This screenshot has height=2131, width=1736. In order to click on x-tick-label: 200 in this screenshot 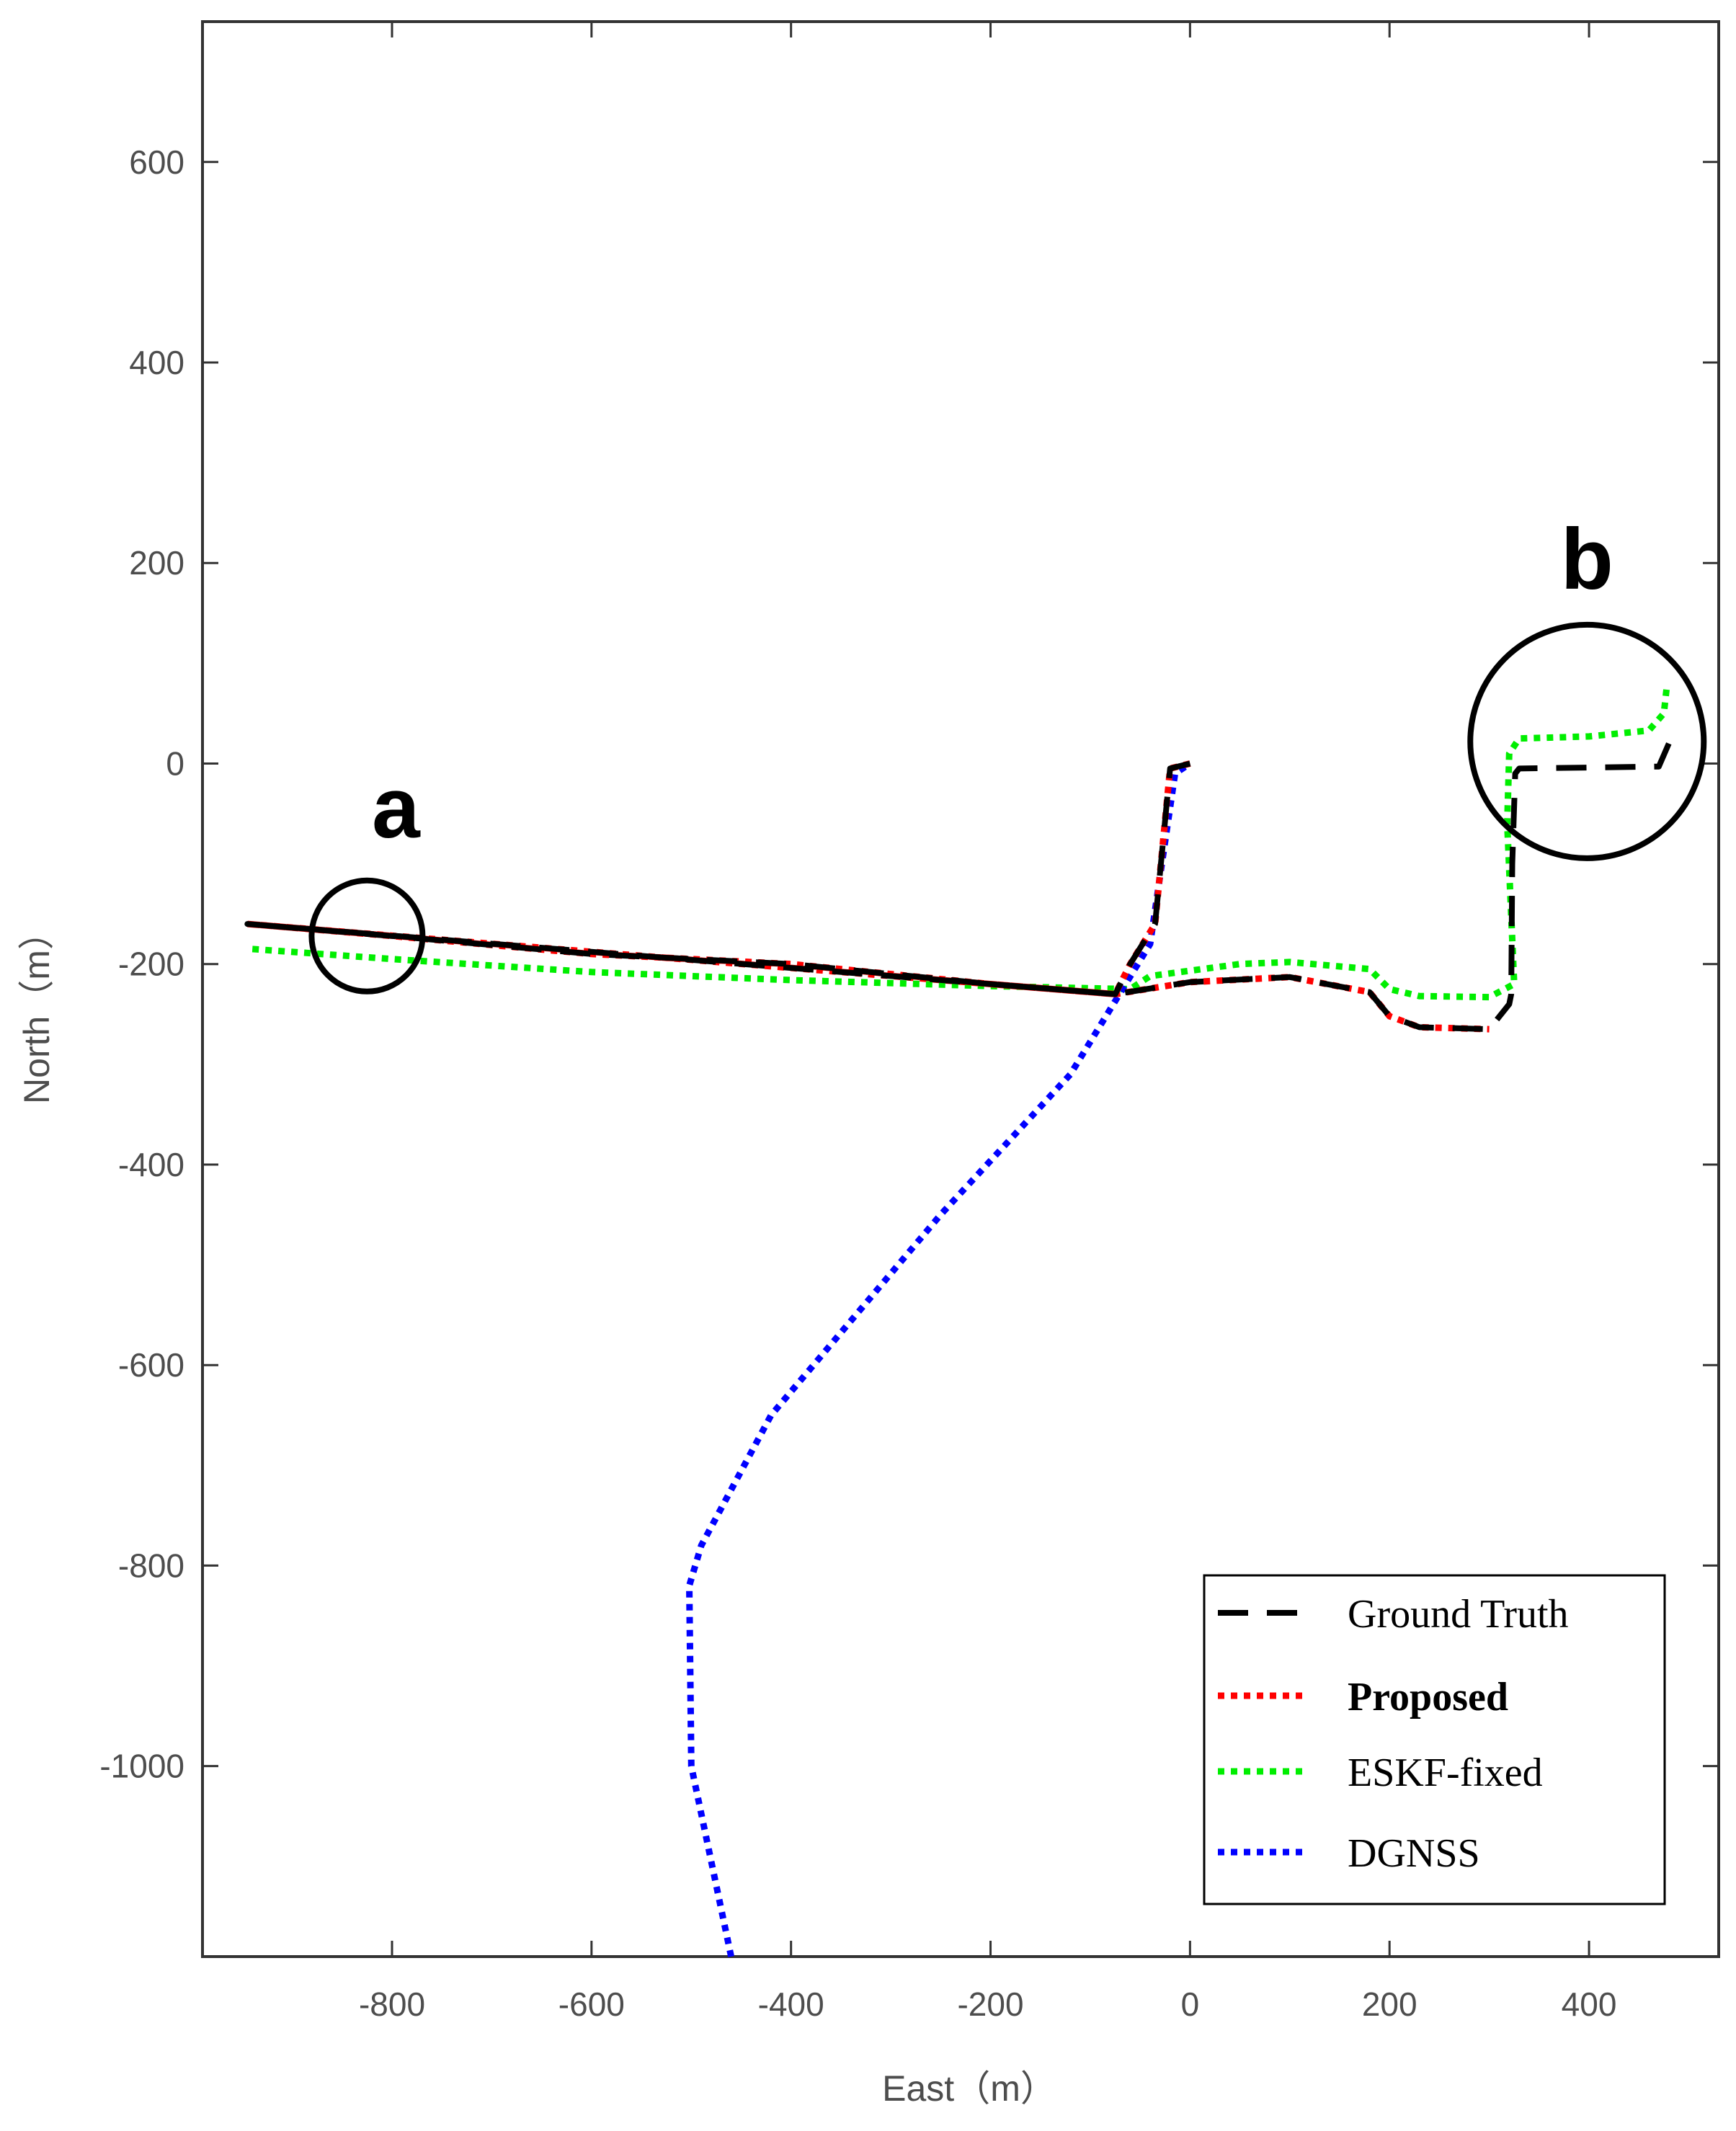, I will do `click(1389, 2004)`.